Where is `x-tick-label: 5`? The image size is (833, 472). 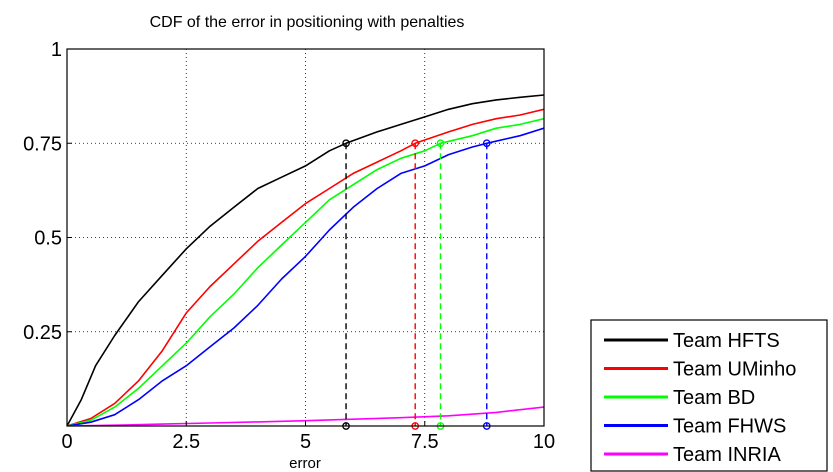
x-tick-label: 5 is located at coordinates (305, 442).